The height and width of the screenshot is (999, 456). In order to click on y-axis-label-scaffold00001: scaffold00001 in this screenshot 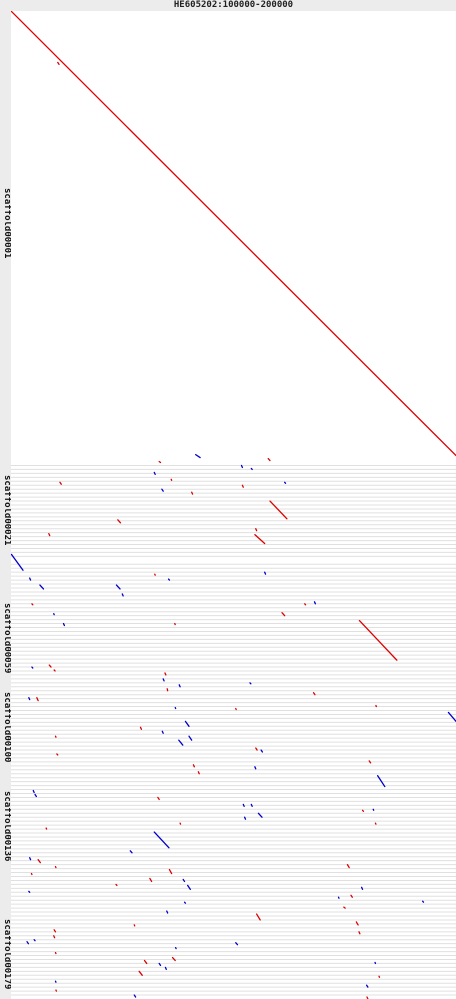, I will do `click(7, 223)`.